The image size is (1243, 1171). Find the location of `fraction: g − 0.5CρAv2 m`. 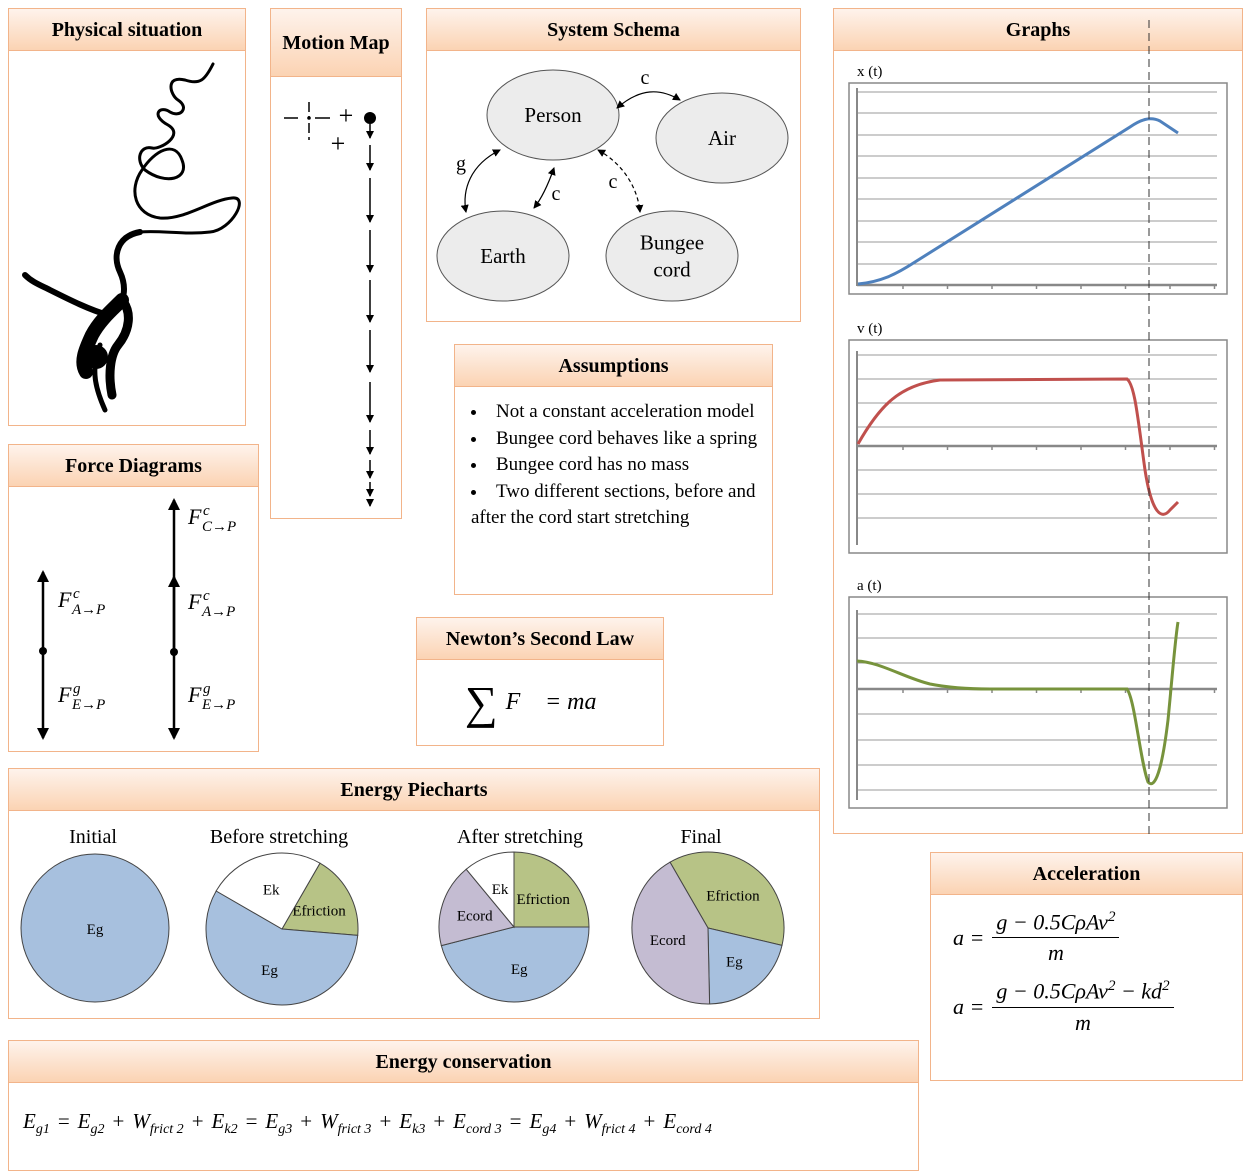

fraction: g − 0.5CρAv2 m is located at coordinates (1056, 937).